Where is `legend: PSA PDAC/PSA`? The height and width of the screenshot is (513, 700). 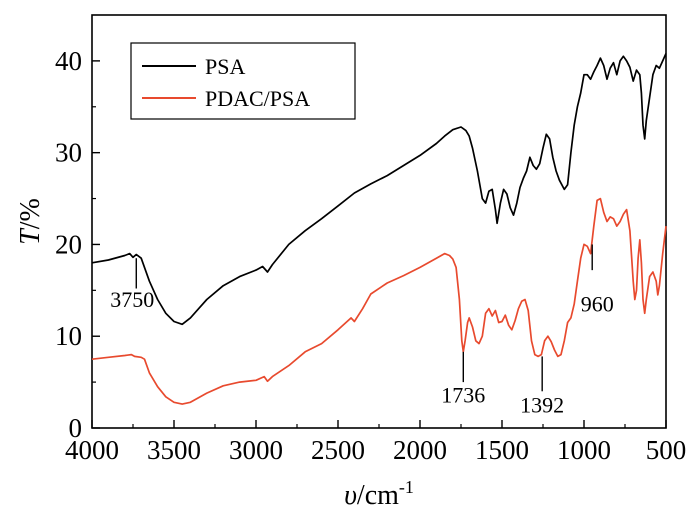 legend: PSA PDAC/PSA is located at coordinates (243, 81).